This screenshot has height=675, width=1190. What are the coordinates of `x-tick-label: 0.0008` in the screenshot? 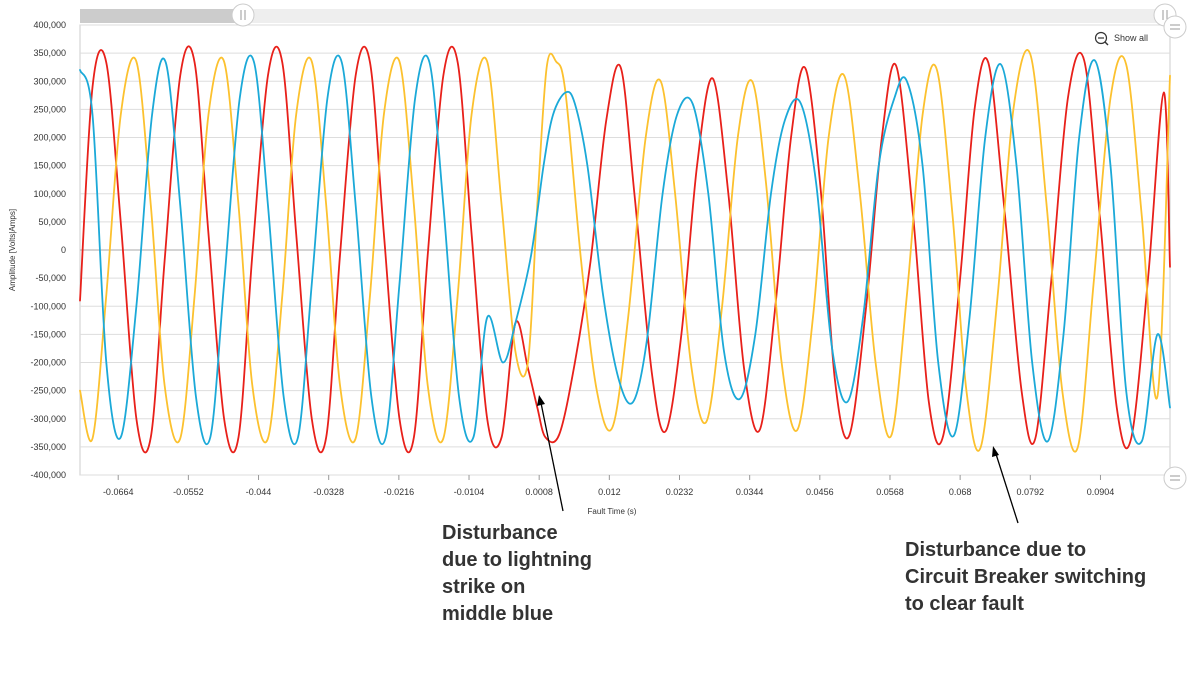 It's located at (539, 492).